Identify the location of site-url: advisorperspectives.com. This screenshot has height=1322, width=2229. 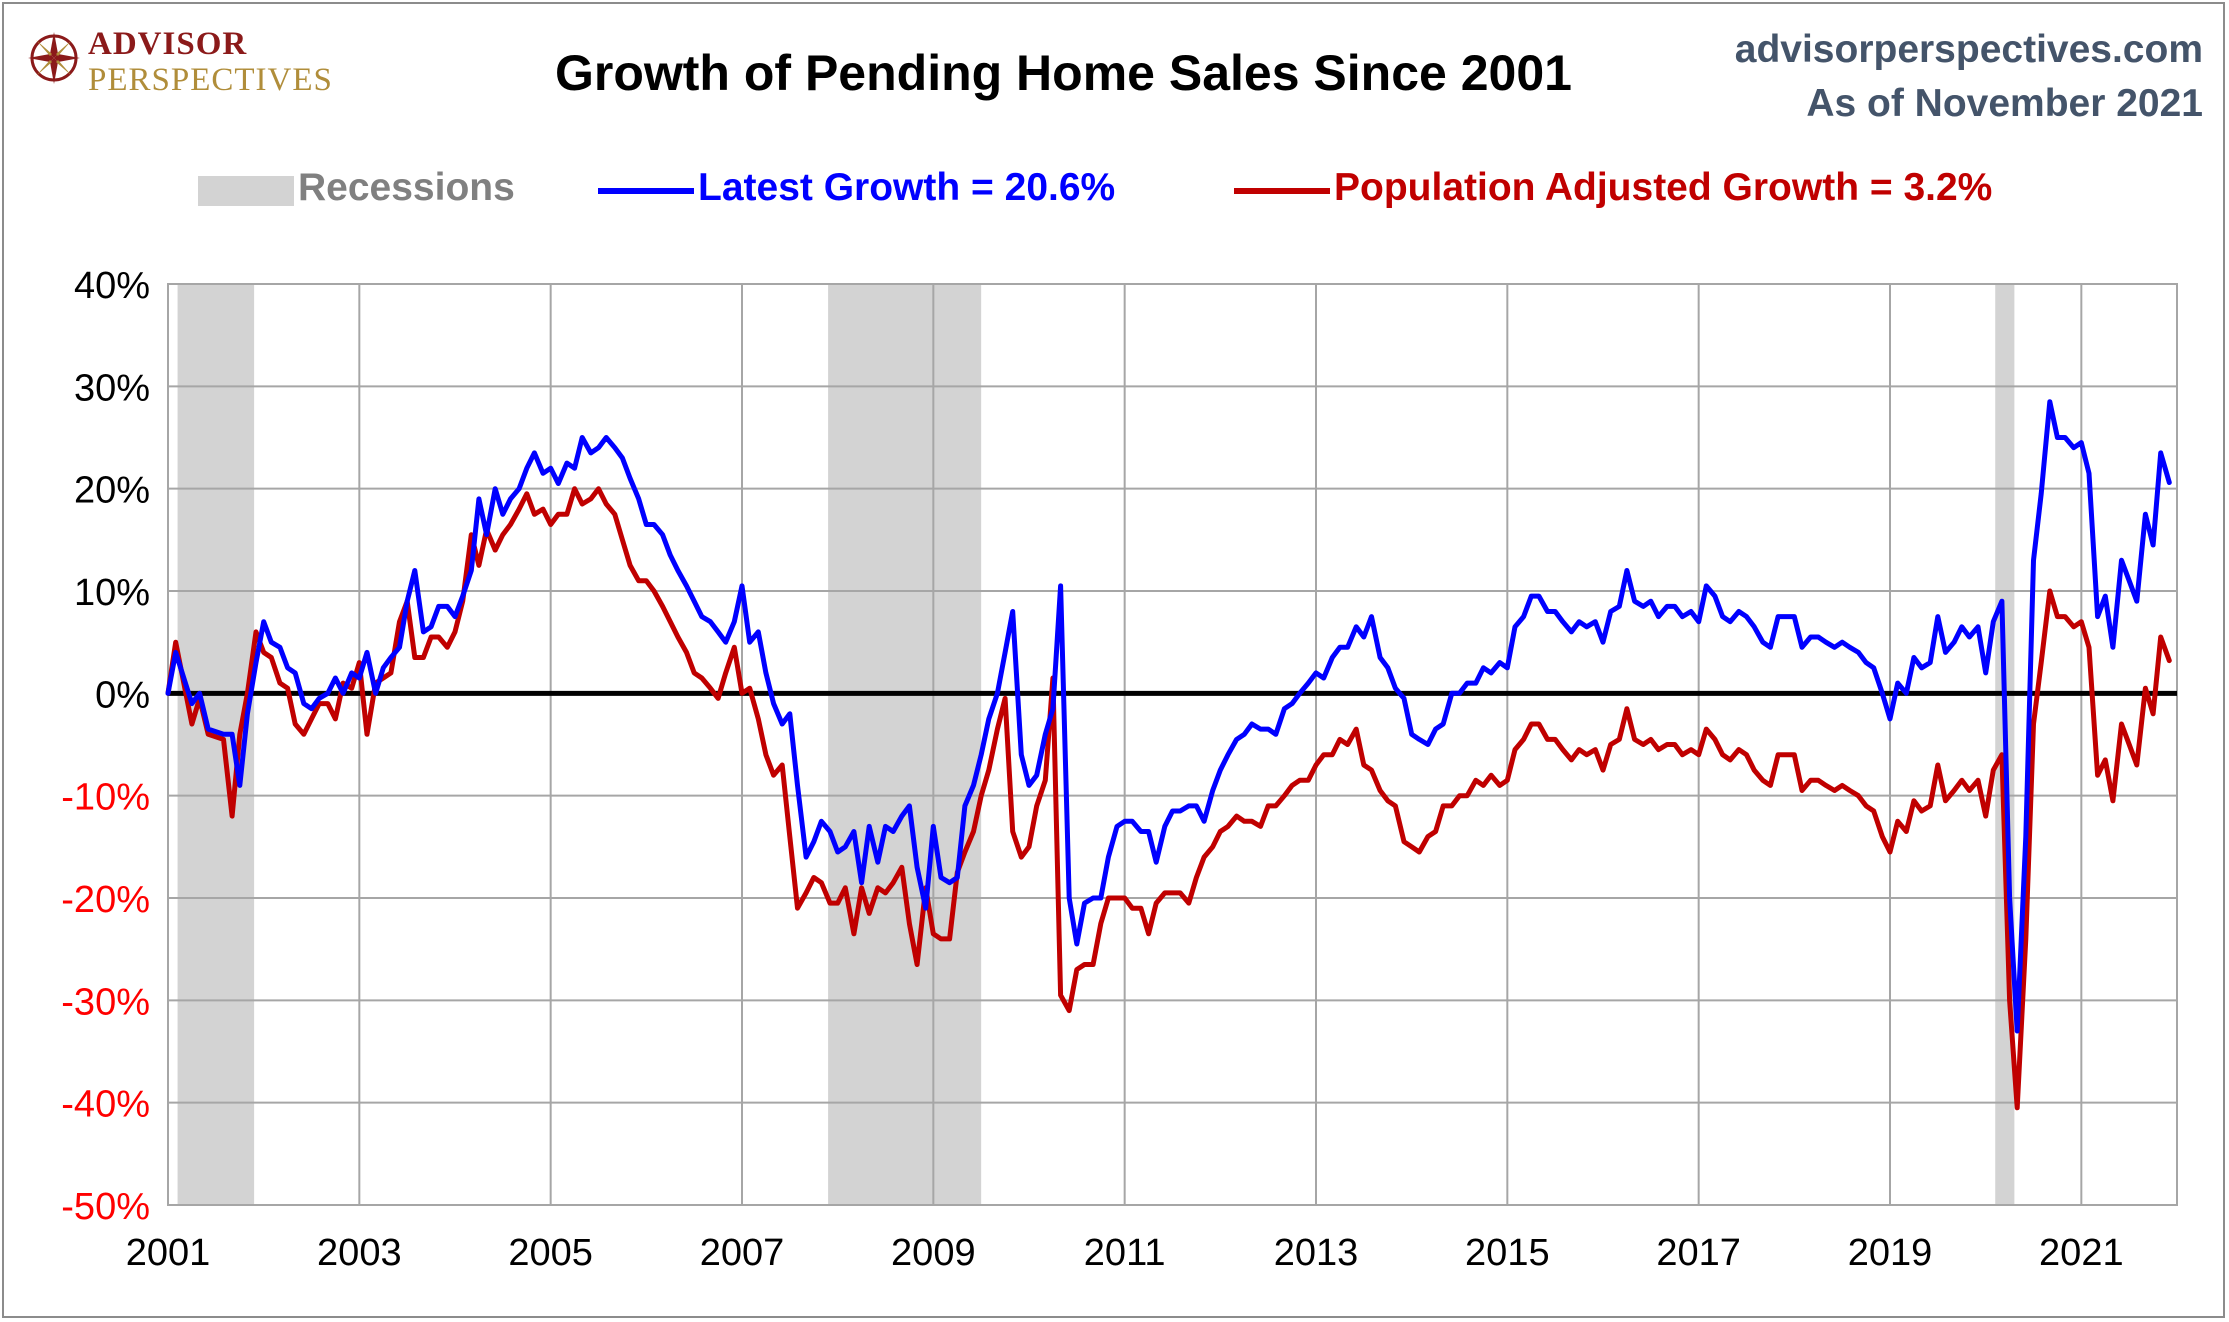
(1968, 49).